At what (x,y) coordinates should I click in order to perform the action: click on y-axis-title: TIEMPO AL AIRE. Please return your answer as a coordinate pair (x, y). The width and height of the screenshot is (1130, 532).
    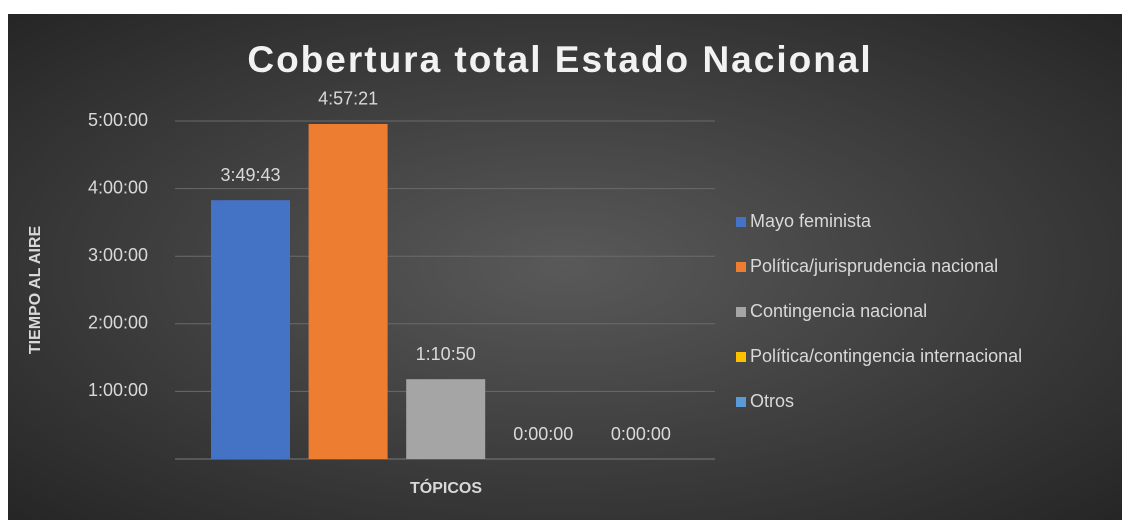
    Looking at the image, I should click on (35, 290).